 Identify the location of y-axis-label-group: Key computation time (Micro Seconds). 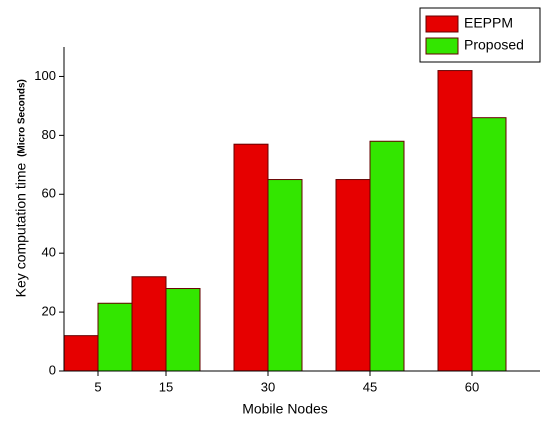
(21, 188).